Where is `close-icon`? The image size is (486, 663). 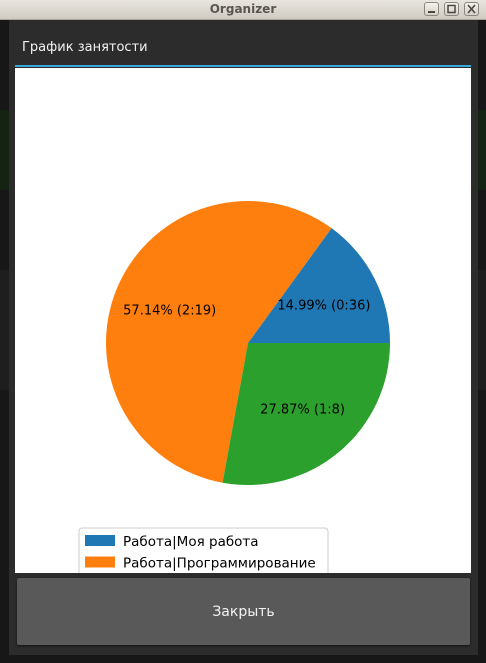 close-icon is located at coordinates (471, 9).